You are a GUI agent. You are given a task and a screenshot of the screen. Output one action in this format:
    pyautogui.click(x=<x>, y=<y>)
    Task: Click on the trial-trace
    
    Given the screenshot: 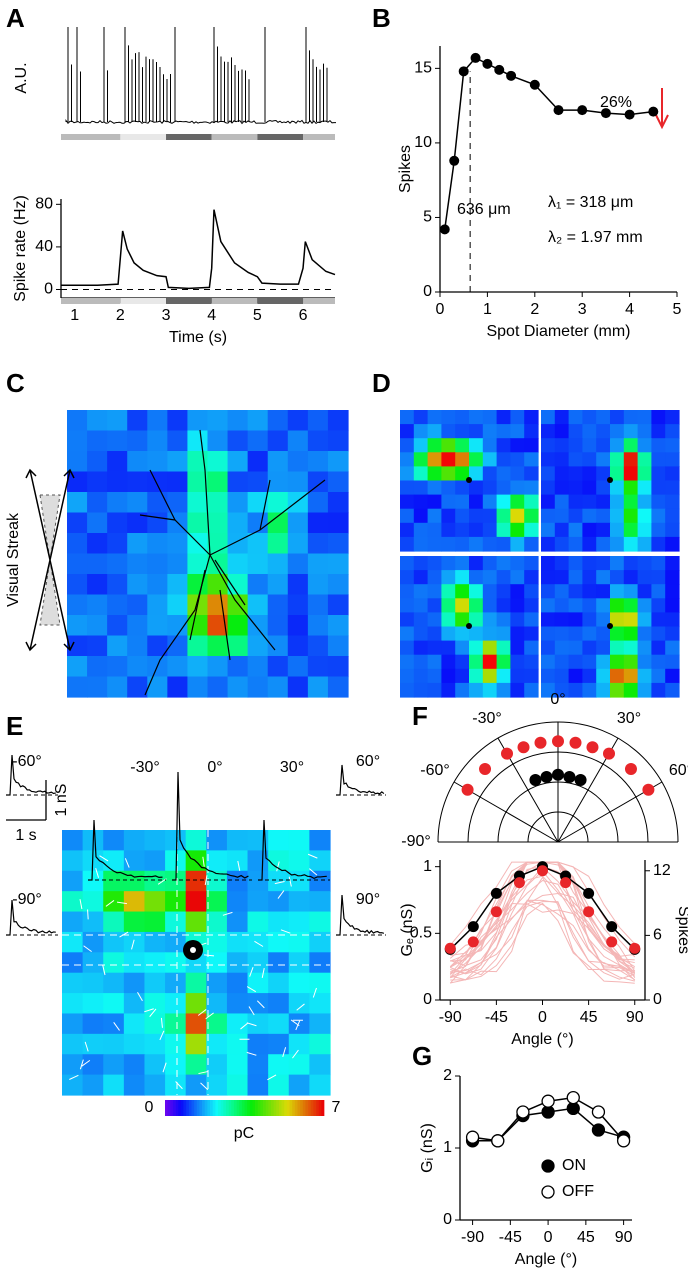 What is the action you would take?
    pyautogui.click(x=542, y=917)
    